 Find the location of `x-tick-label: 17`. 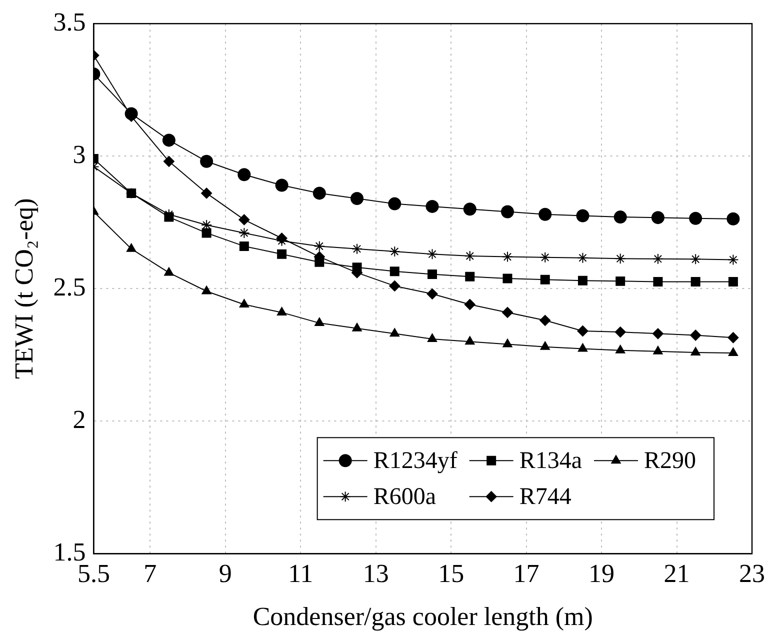

x-tick-label: 17 is located at coordinates (526, 573).